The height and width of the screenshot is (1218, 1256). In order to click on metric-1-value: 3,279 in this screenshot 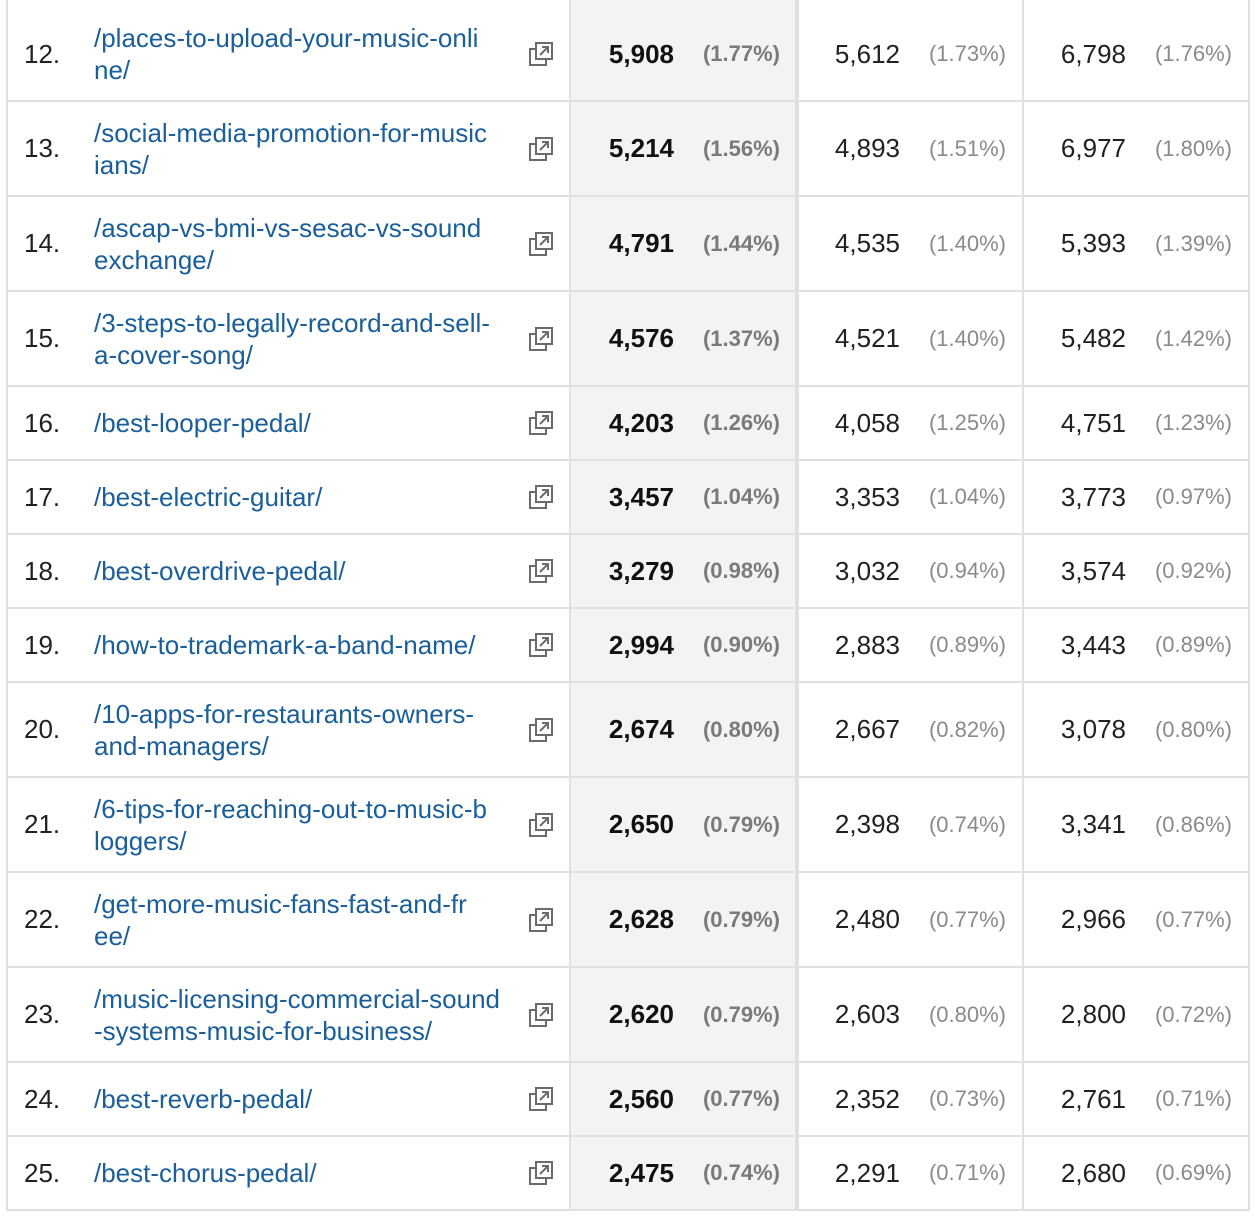, I will do `click(641, 570)`.